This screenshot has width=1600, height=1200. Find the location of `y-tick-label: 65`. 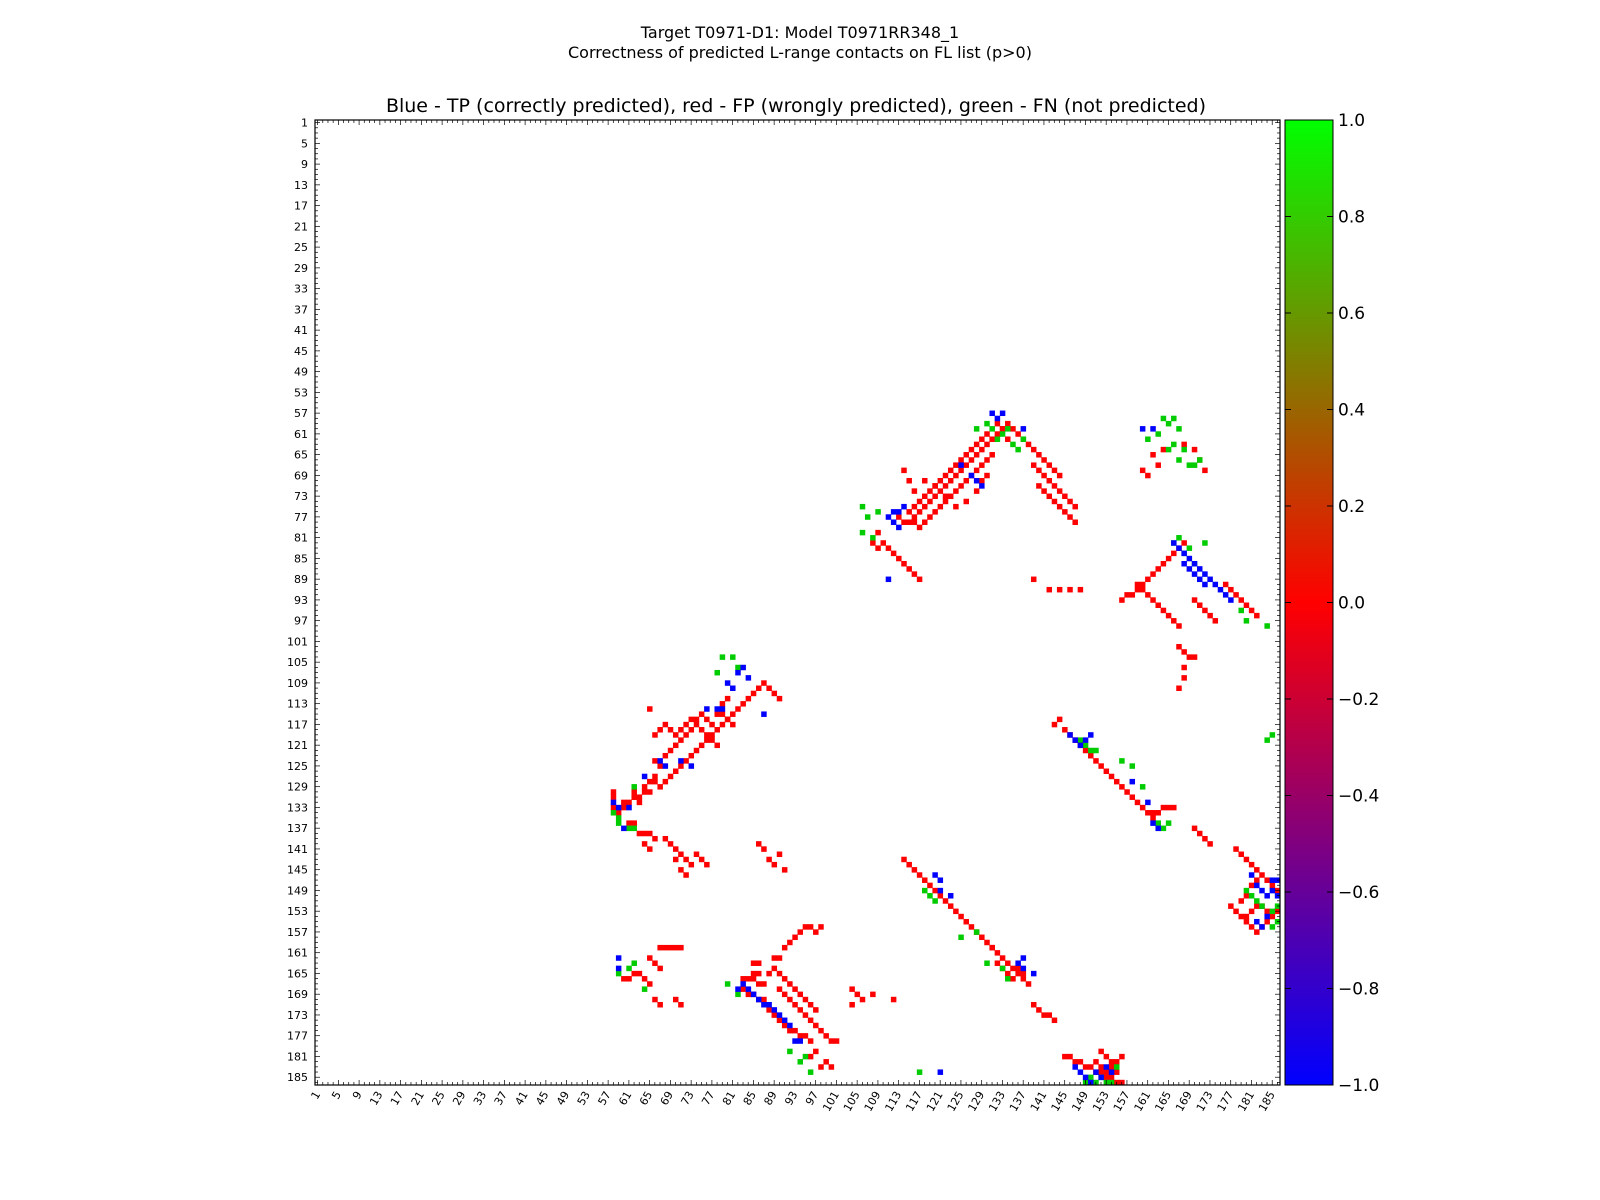

y-tick-label: 65 is located at coordinates (301, 455).